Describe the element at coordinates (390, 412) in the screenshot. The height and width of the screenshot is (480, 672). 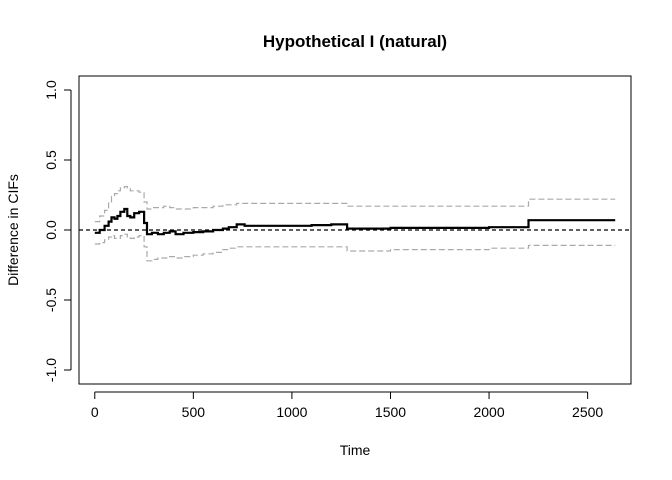
I see `x-tick-label: 1500` at that location.